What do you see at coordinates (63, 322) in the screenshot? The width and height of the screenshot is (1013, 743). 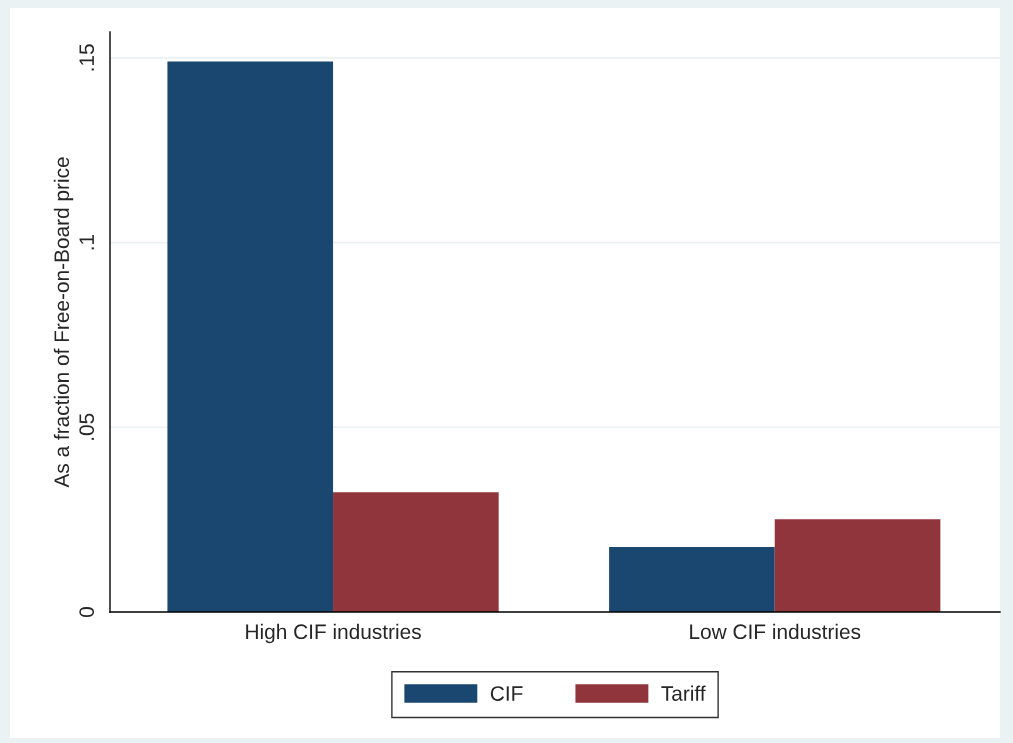 I see `y-axis-title: As a fraction of Free-on-Board price` at bounding box center [63, 322].